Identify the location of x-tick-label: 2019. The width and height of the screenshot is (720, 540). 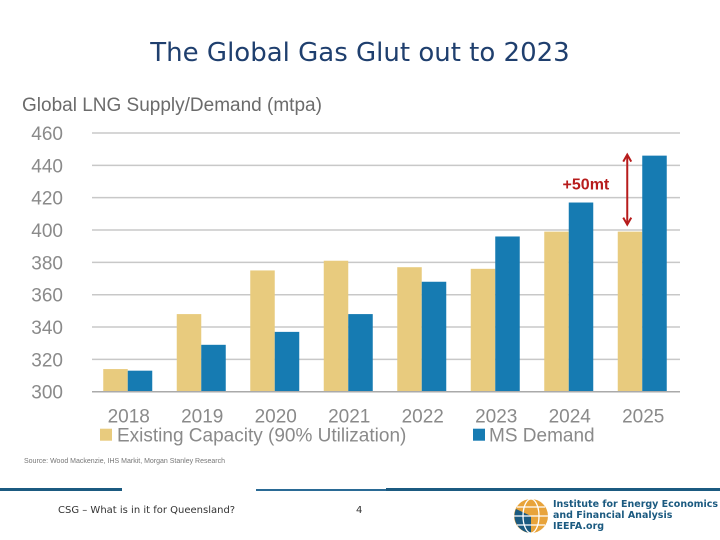
(202, 417).